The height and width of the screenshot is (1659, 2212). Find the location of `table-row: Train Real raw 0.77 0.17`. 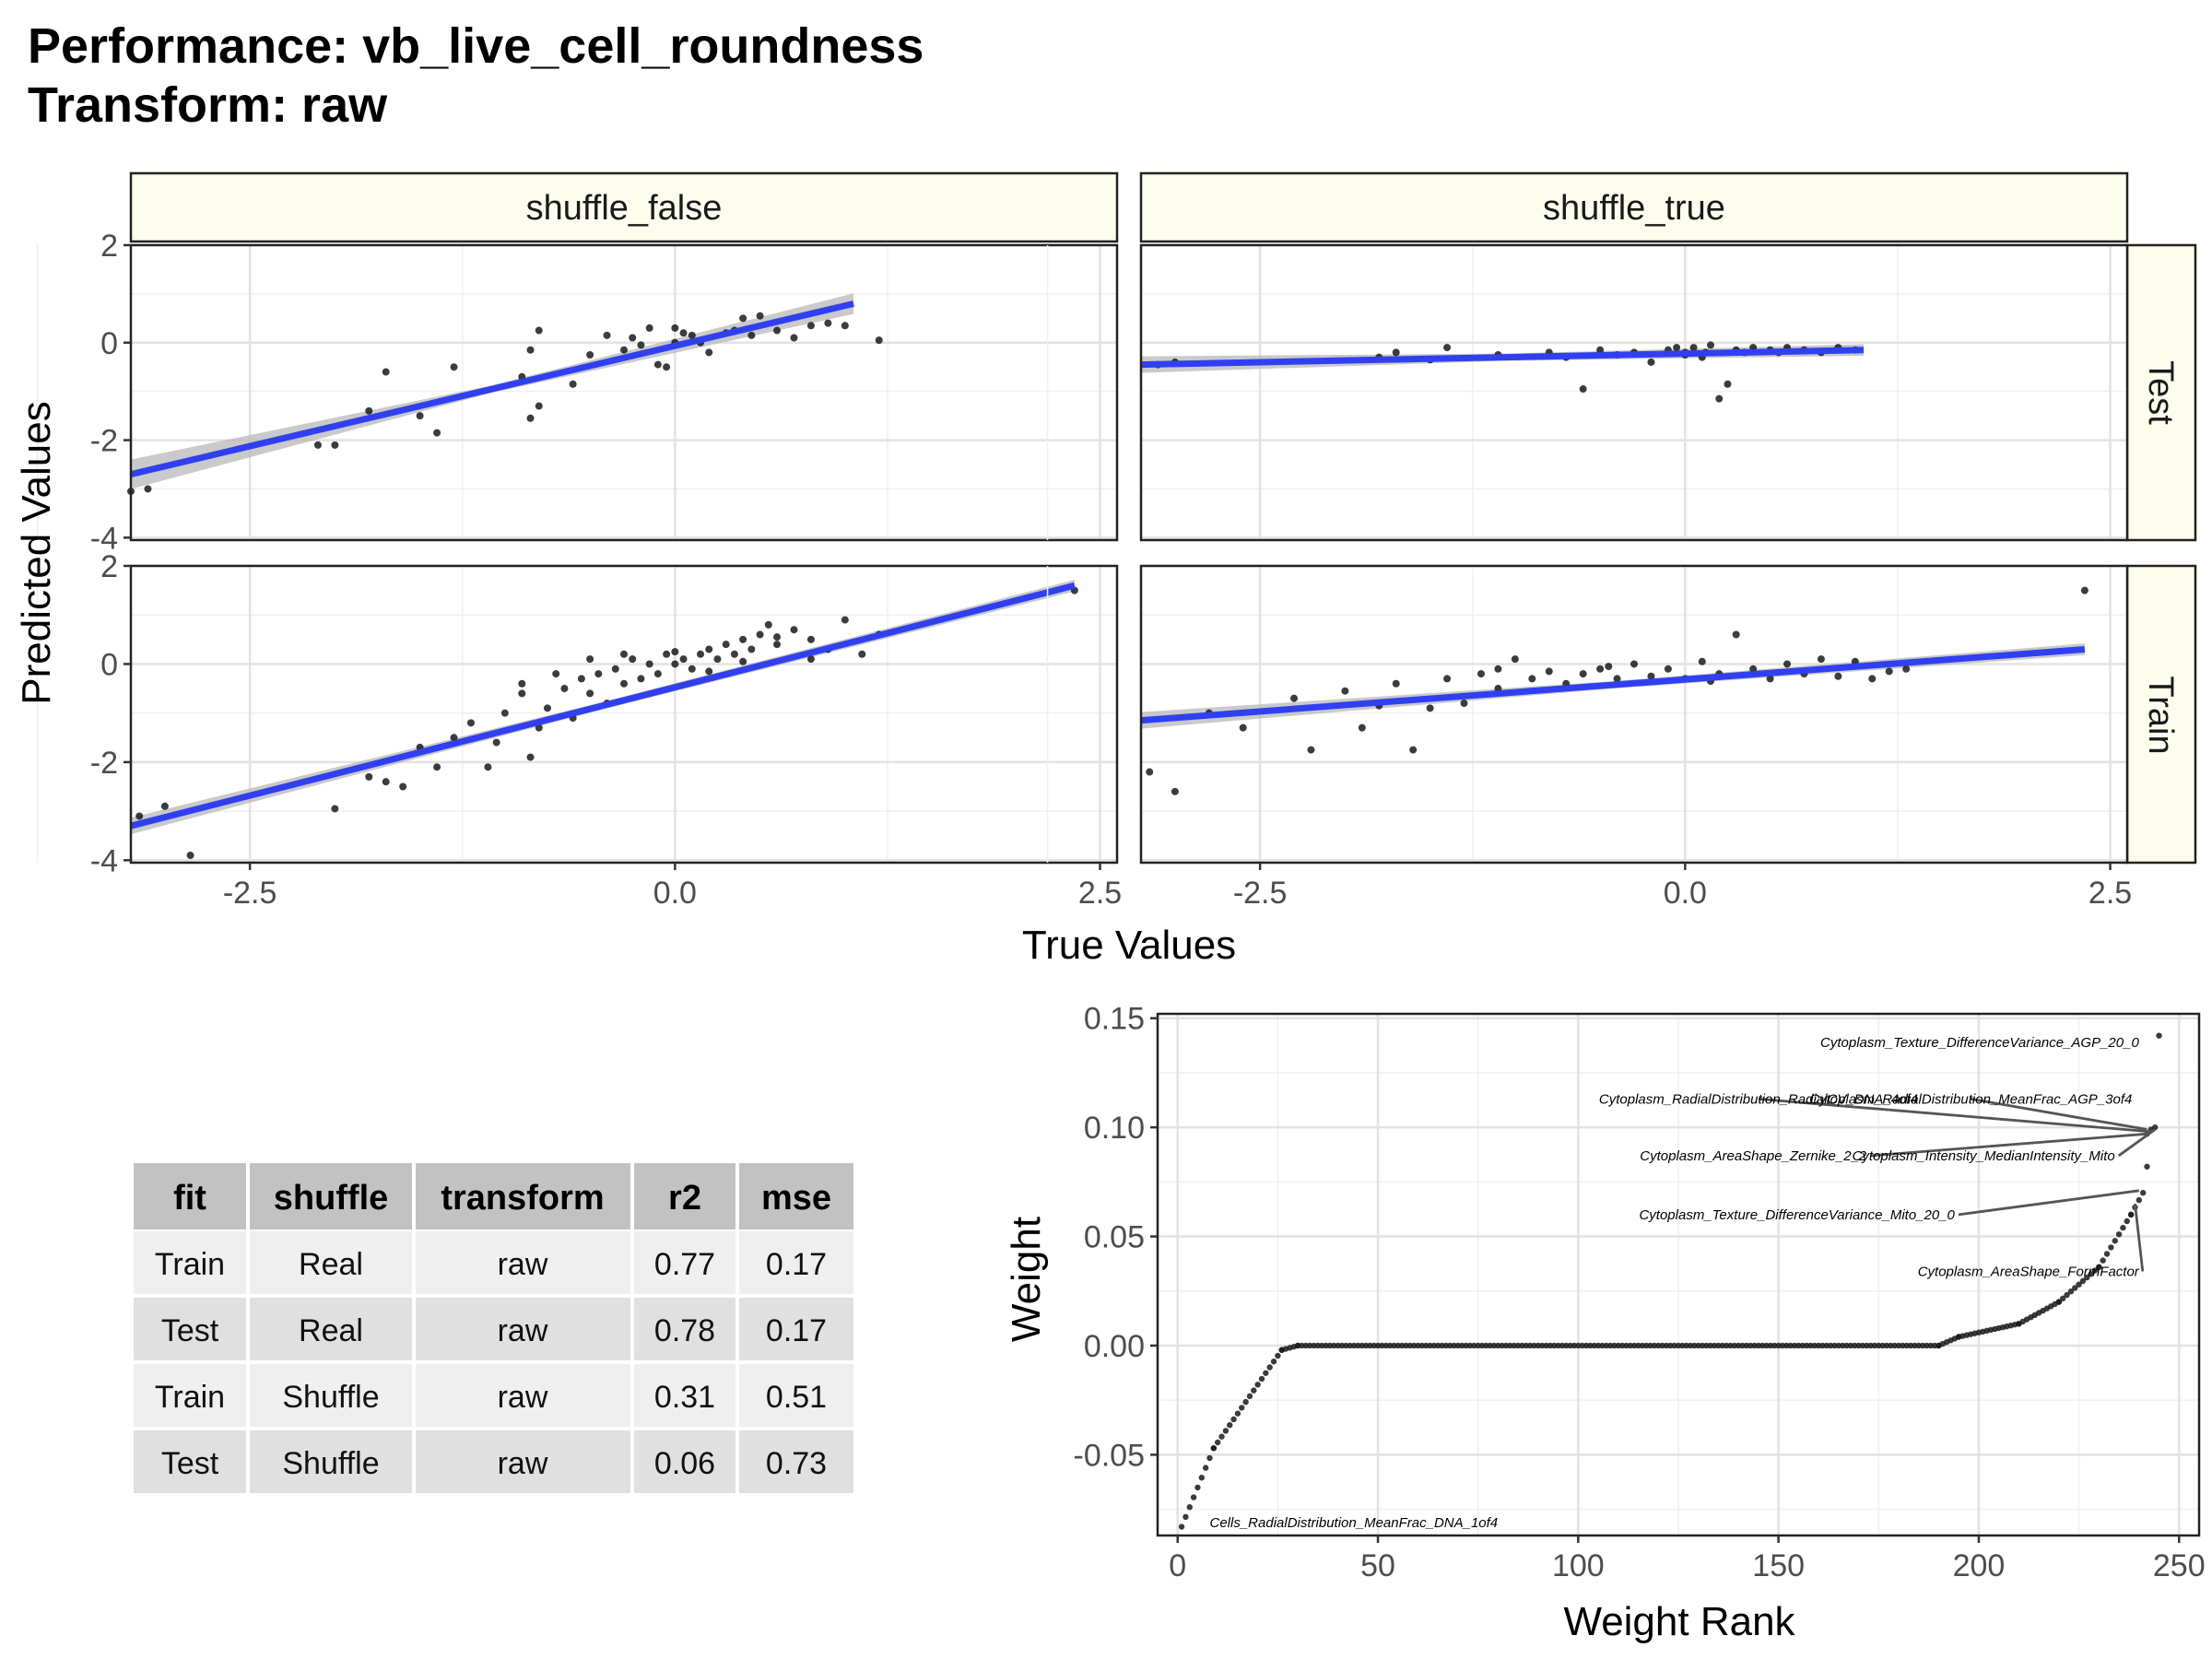

table-row: Train Real raw 0.77 0.17 is located at coordinates (493, 1262).